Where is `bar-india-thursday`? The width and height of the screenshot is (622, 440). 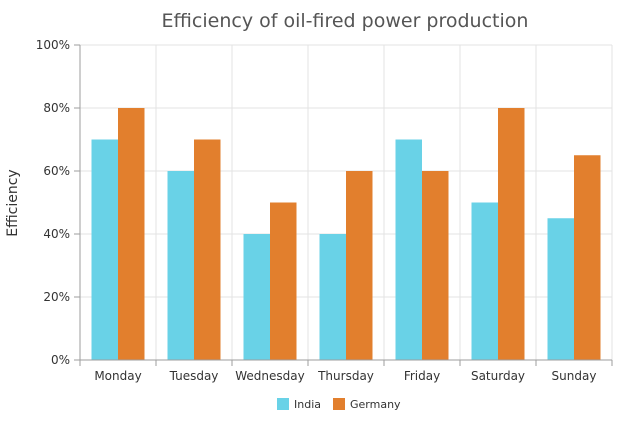 bar-india-thursday is located at coordinates (332, 297).